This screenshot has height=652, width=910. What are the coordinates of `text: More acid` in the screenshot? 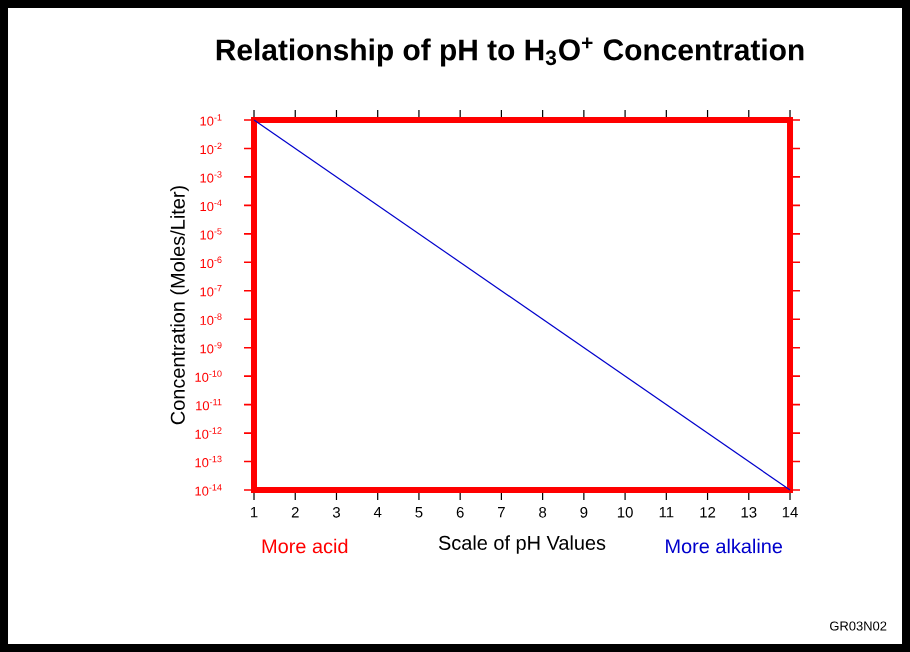 It's located at (305, 546).